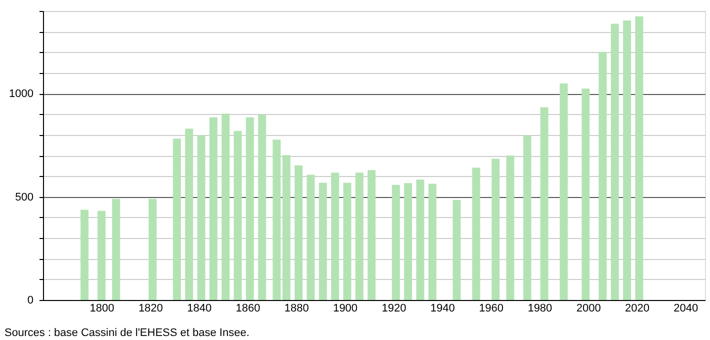  What do you see at coordinates (24, 197) in the screenshot?
I see `y-tick-label: 500` at bounding box center [24, 197].